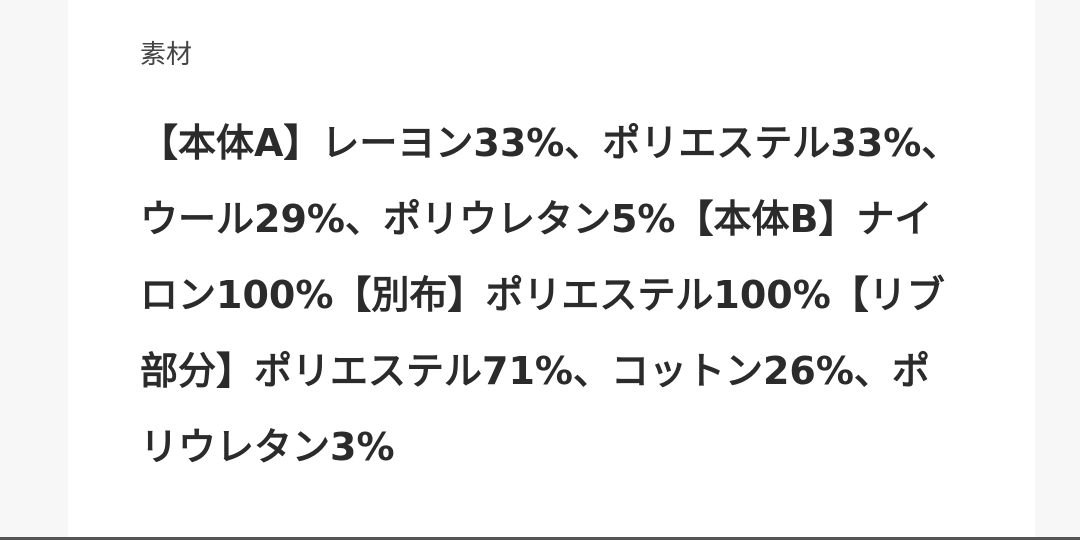 Image resolution: width=1080 pixels, height=540 pixels. What do you see at coordinates (540, 538) in the screenshot?
I see `bottom-divider` at bounding box center [540, 538].